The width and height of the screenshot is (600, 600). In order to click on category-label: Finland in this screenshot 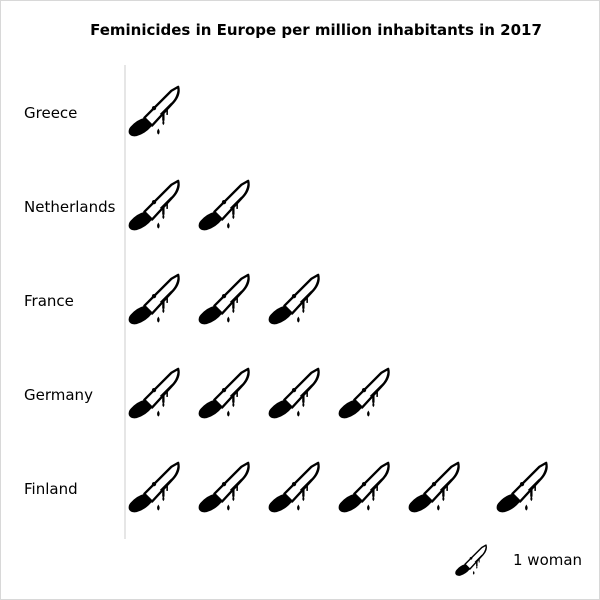, I will do `click(51, 489)`.